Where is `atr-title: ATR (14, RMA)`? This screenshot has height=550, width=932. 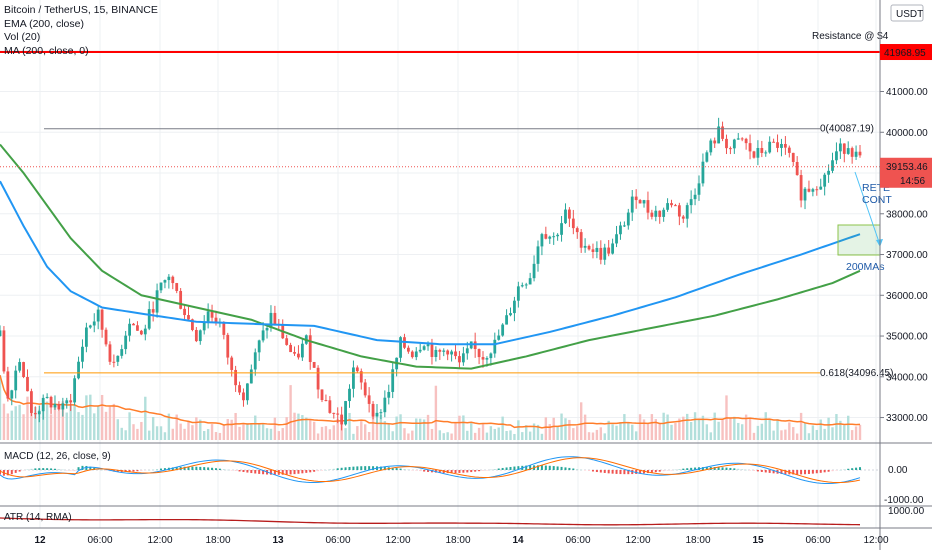 atr-title: ATR (14, RMA) is located at coordinates (38, 517).